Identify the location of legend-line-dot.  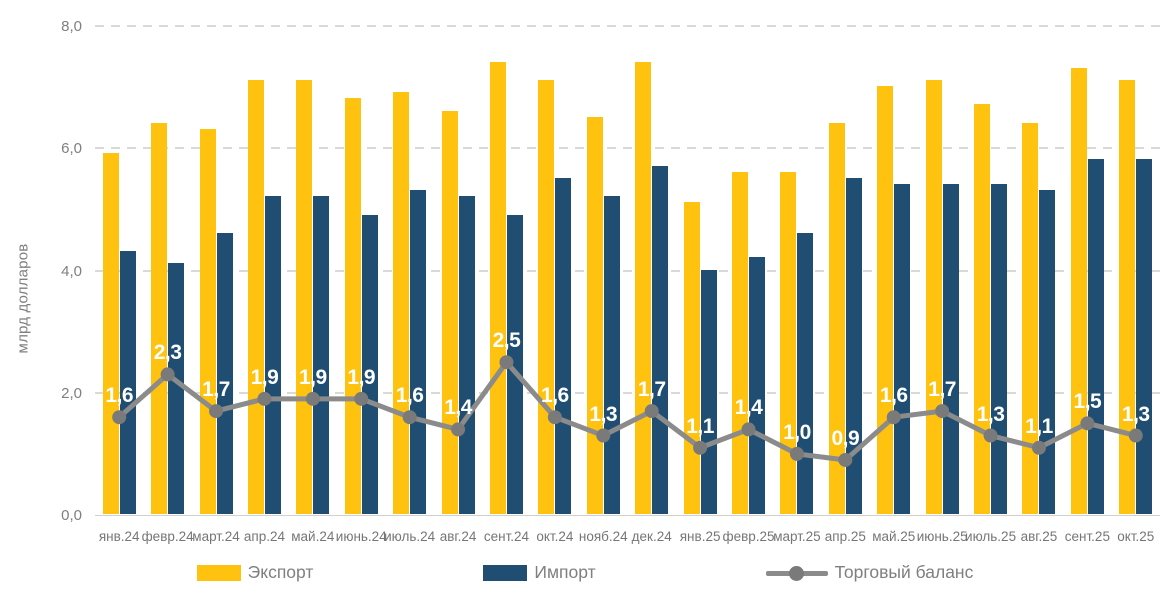
(796, 573).